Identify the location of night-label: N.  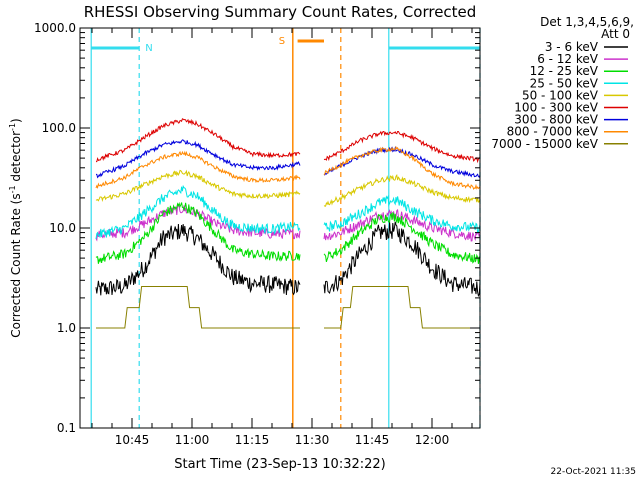
(148, 48).